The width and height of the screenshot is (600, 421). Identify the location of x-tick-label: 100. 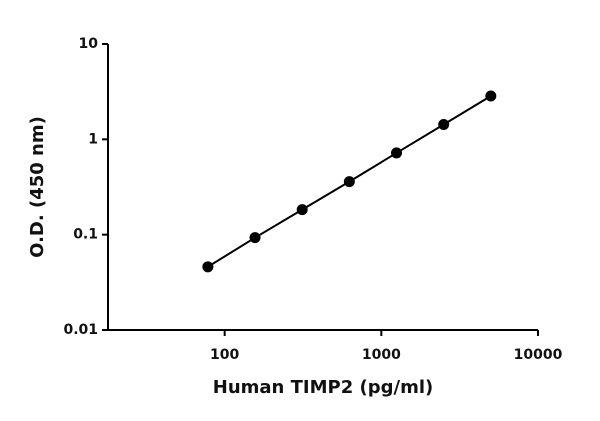
(224, 355).